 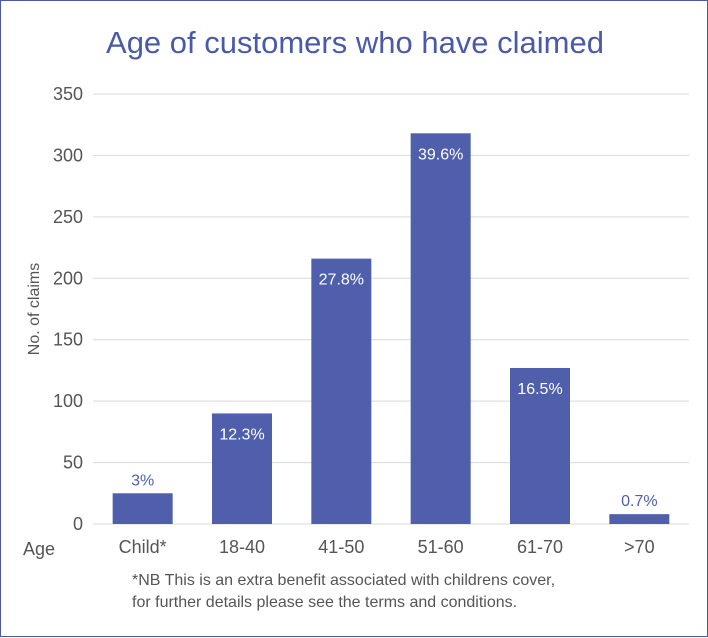 What do you see at coordinates (539, 389) in the screenshot?
I see `data-label: 16.5%` at bounding box center [539, 389].